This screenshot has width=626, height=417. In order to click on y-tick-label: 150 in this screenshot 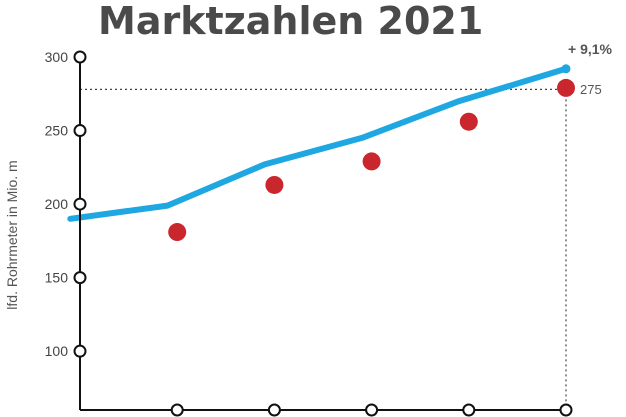, I will do `click(57, 278)`.